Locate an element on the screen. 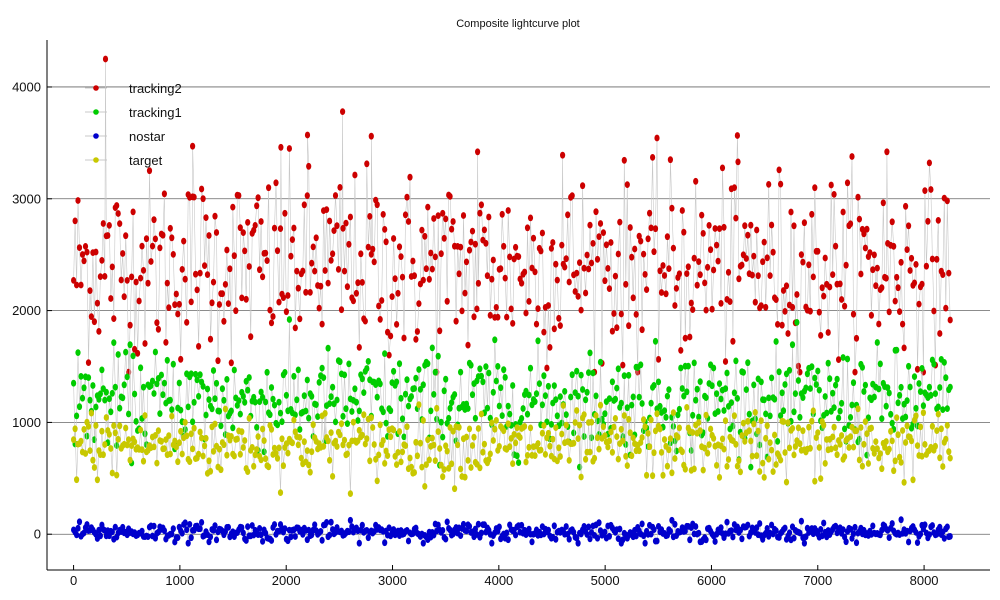 The height and width of the screenshot is (600, 1000). legend-label: nostar is located at coordinates (147, 136).